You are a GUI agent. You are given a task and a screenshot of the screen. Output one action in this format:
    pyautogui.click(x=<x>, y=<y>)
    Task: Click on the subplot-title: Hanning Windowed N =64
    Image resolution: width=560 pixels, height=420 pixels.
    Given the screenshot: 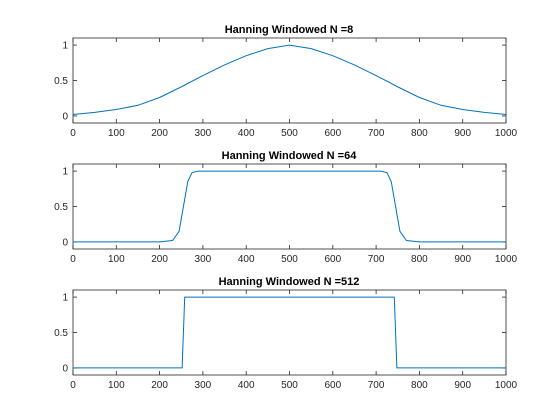 What is the action you would take?
    pyautogui.click(x=290, y=156)
    